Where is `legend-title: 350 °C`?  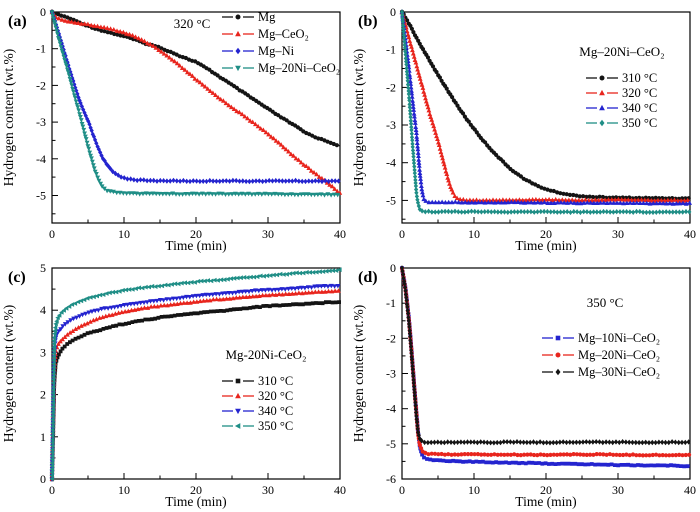 legend-title: 350 °C is located at coordinates (605, 302).